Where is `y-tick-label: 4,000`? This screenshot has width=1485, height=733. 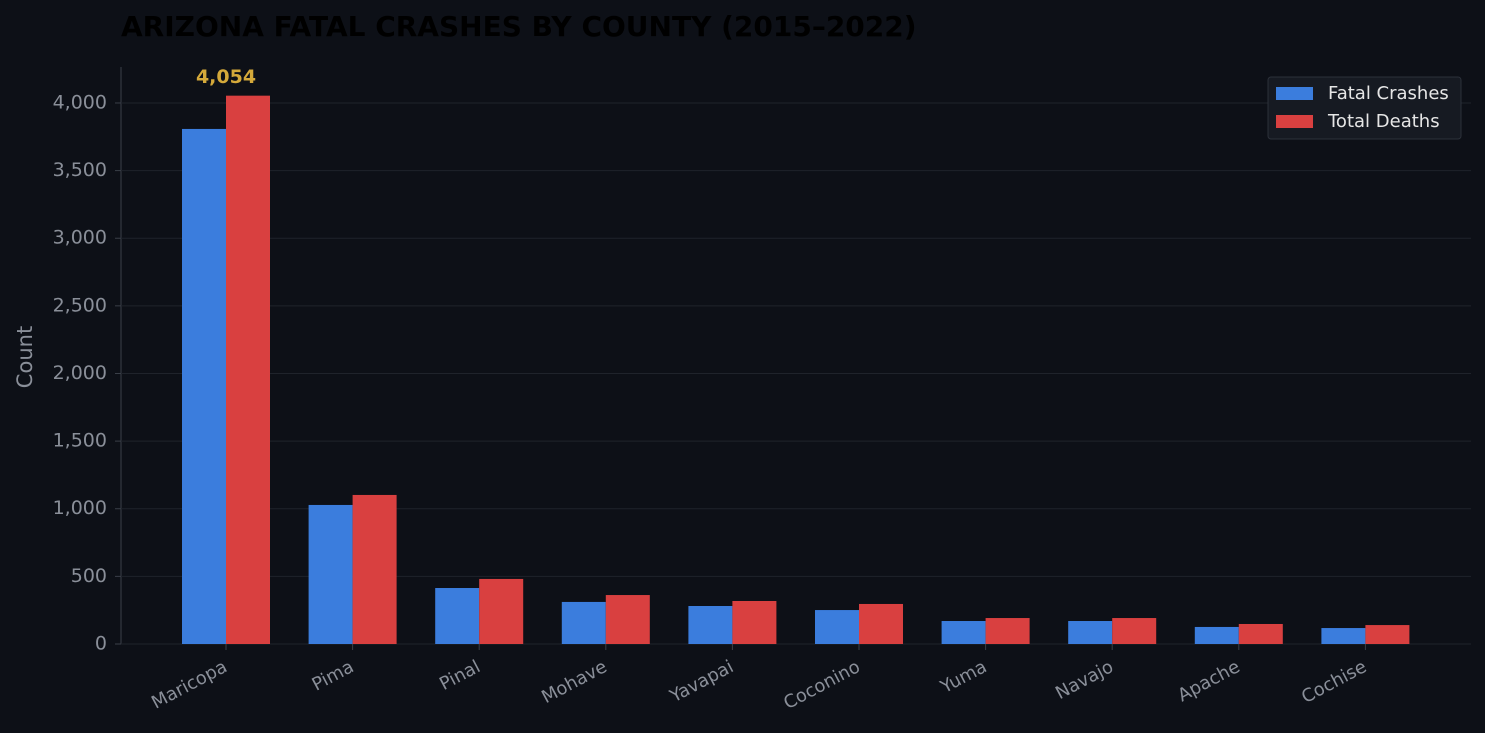
y-tick-label: 4,000 is located at coordinates (80, 102).